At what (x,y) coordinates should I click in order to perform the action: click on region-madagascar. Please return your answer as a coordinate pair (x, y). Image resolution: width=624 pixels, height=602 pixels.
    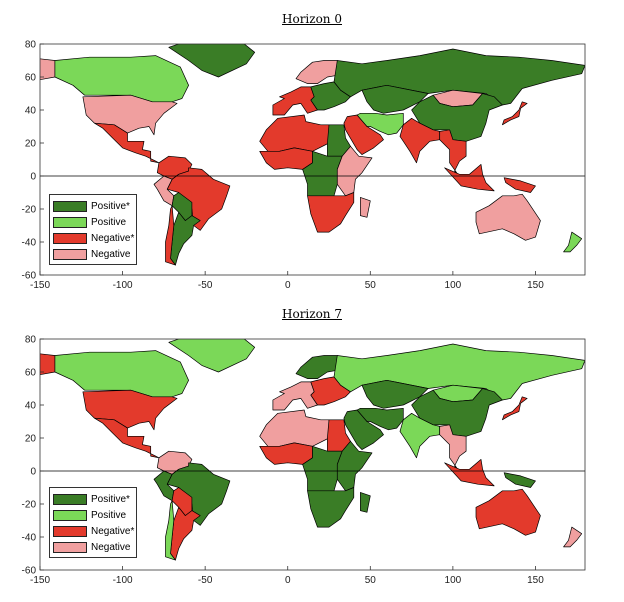
    Looking at the image, I should click on (365, 502).